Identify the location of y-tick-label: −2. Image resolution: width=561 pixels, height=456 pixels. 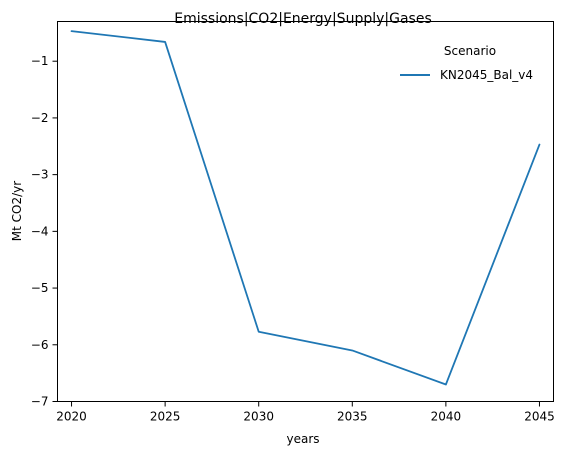
(40, 118).